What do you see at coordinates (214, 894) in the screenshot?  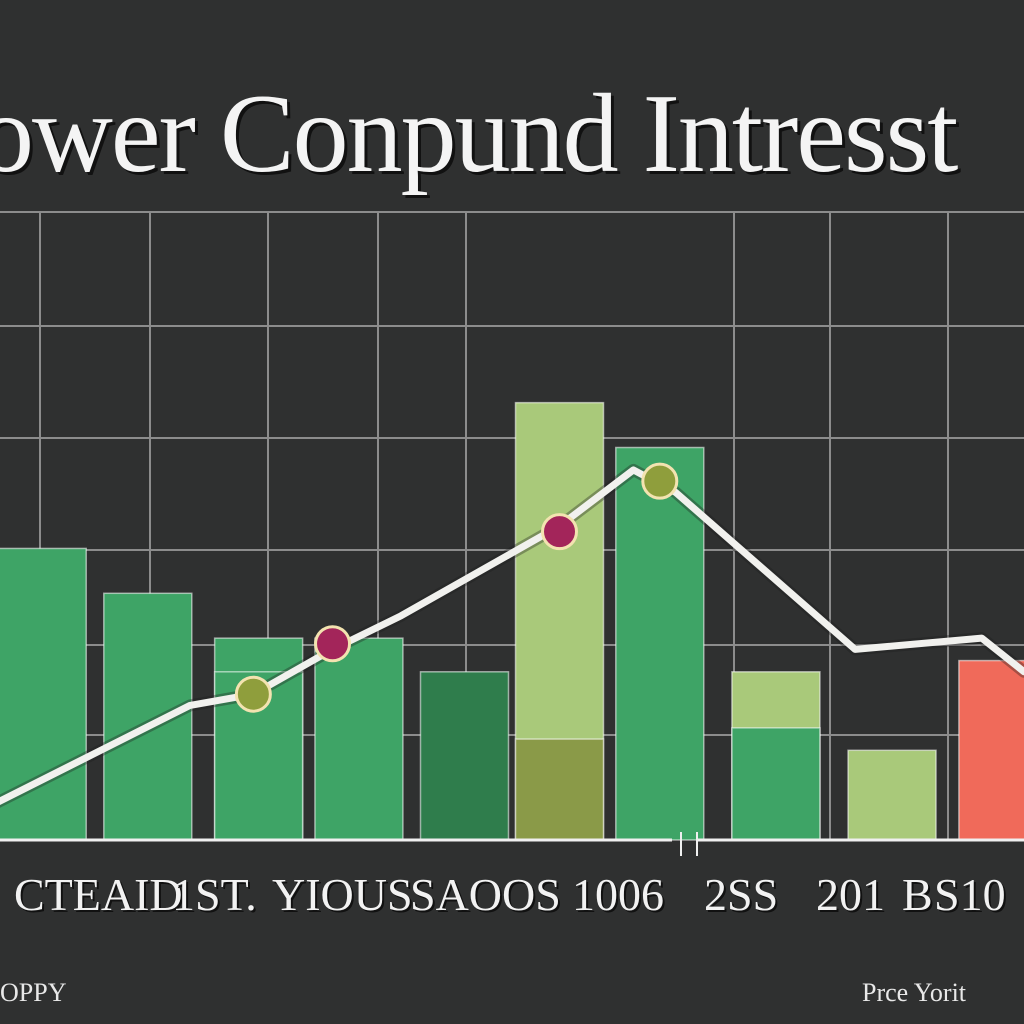 I see `x-axis-label: 1ST.` at bounding box center [214, 894].